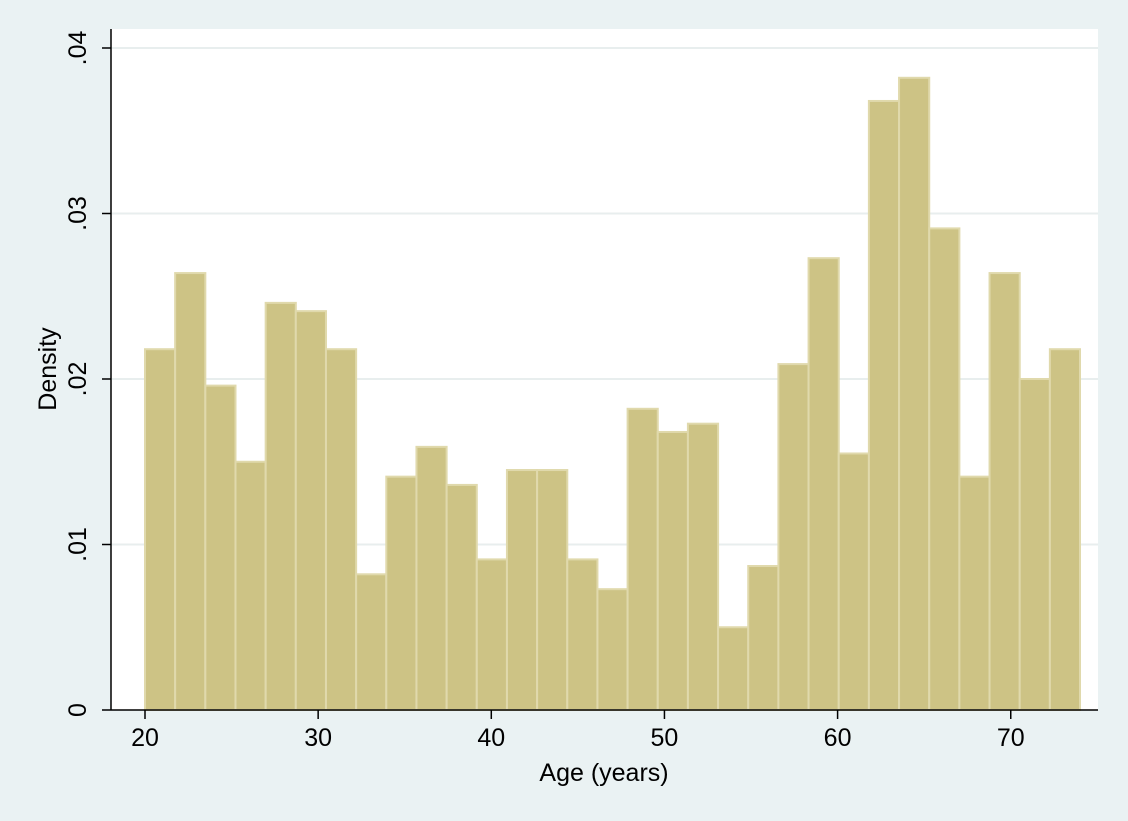 This screenshot has height=821, width=1128. I want to click on x-tick-label: 40, so click(491, 738).